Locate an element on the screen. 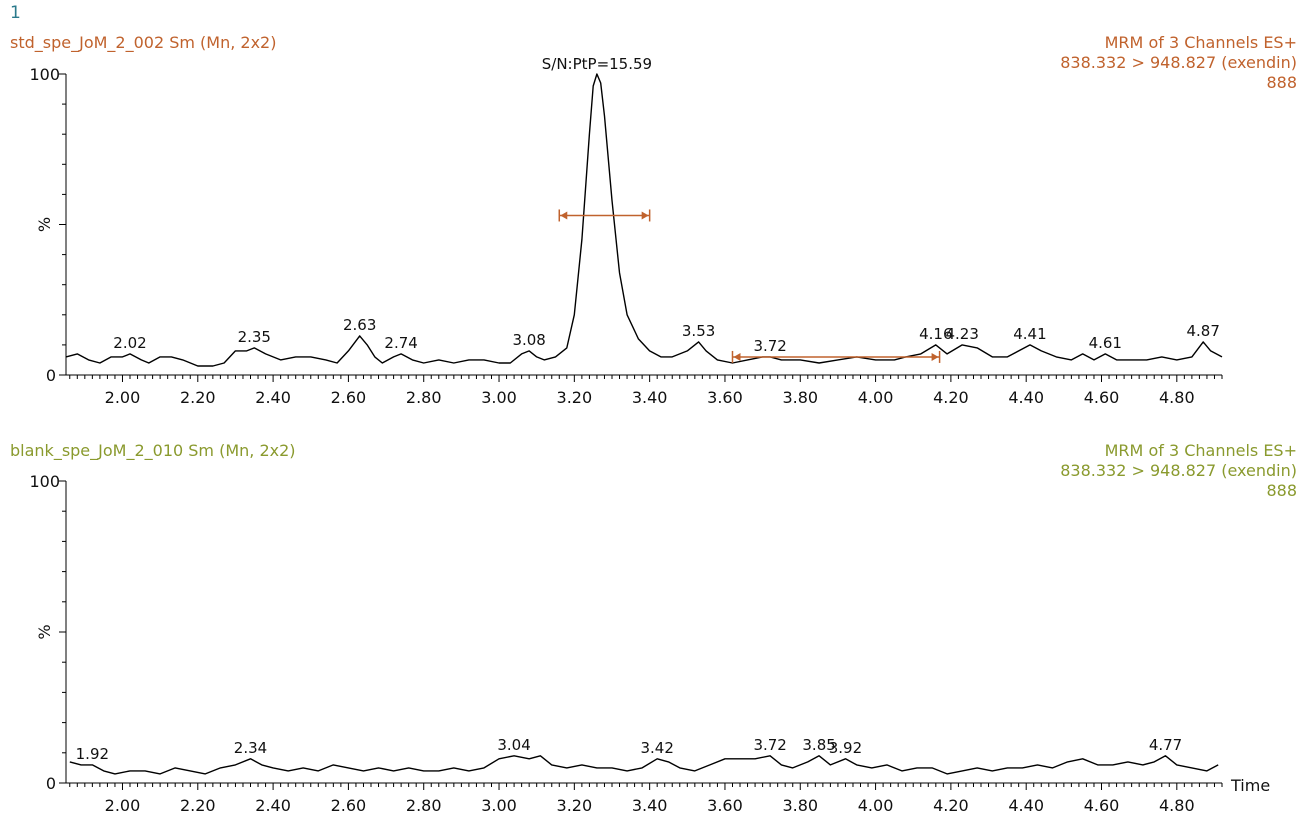 This screenshot has height=816, width=1309. peak-label: 3.92 is located at coordinates (845, 748).